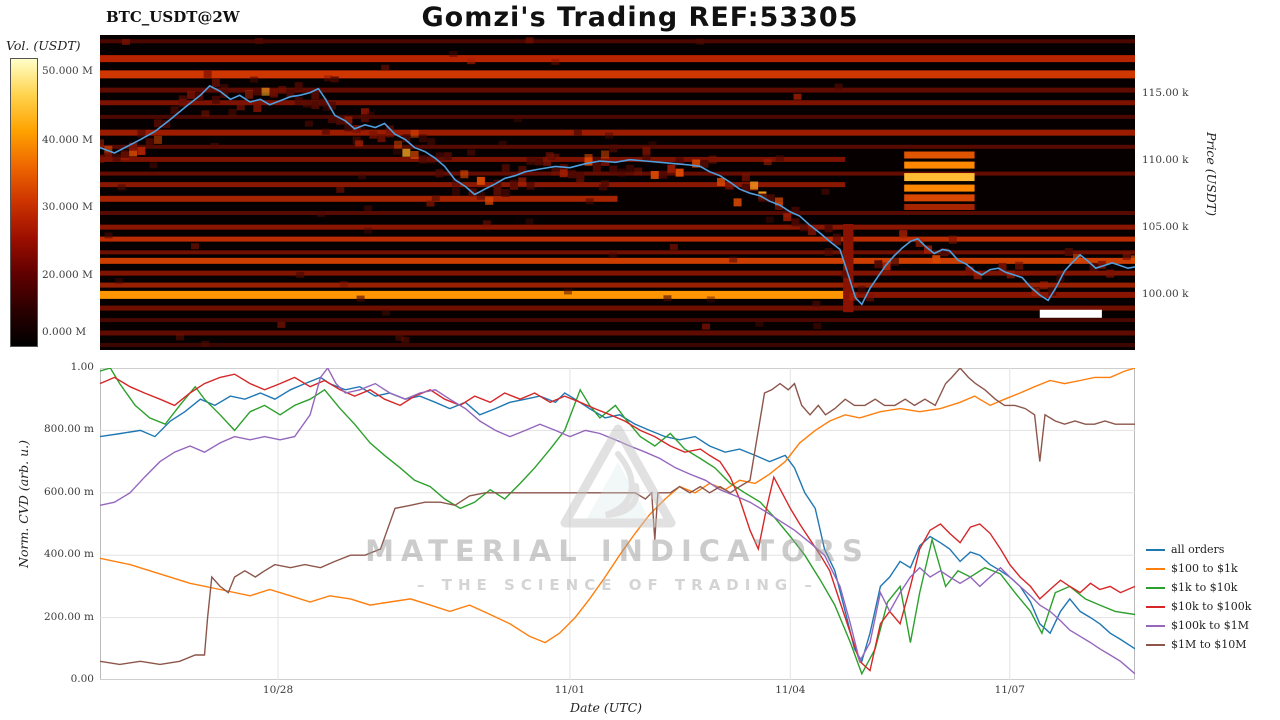 The width and height of the screenshot is (1280, 720). What do you see at coordinates (1165, 92) in the screenshot?
I see `price-tick-label: 115.00 k` at bounding box center [1165, 92].